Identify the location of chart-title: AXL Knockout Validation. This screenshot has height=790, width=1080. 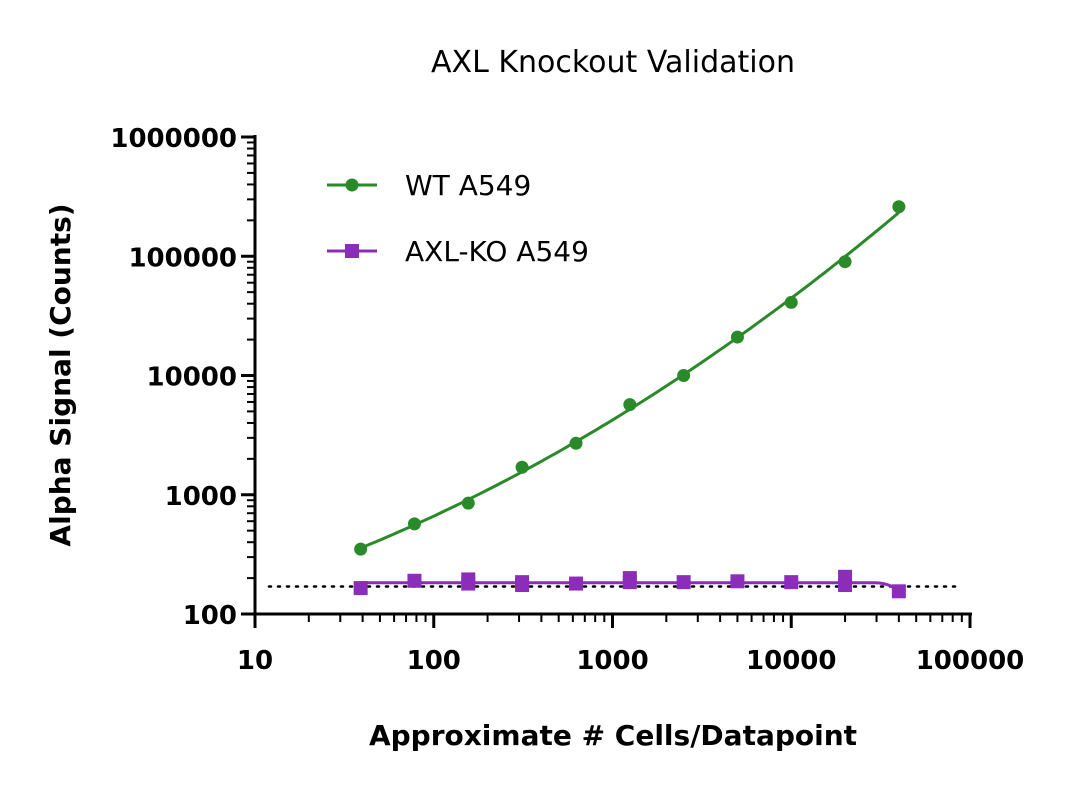
(613, 62).